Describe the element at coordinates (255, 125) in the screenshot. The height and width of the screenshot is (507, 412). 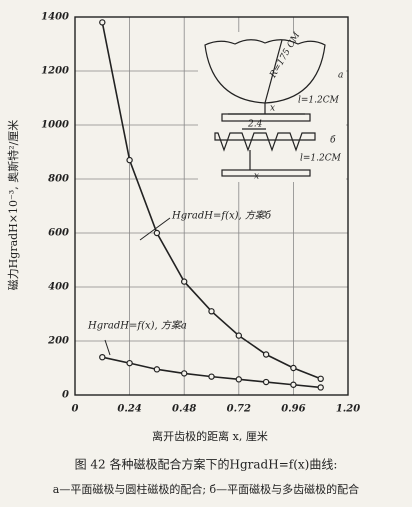
I see `inset-label: 2.4` at that location.